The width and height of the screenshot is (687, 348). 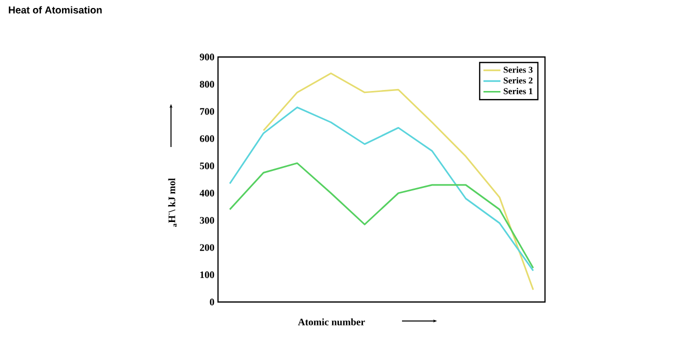 What do you see at coordinates (518, 91) in the screenshot?
I see `legend-label: Series 1` at bounding box center [518, 91].